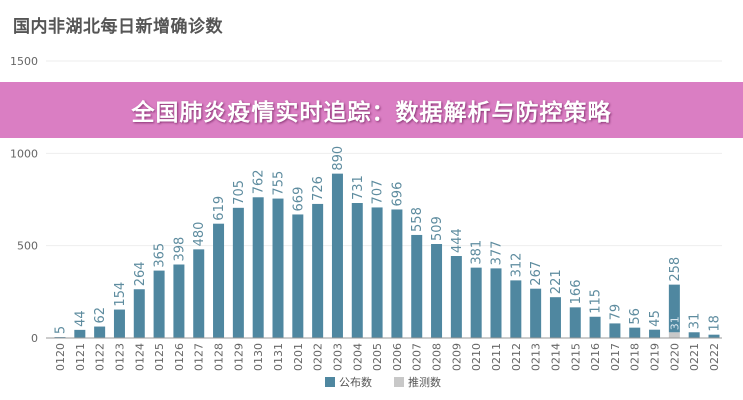  I want to click on x-tick-label: 0221, so click(694, 357).